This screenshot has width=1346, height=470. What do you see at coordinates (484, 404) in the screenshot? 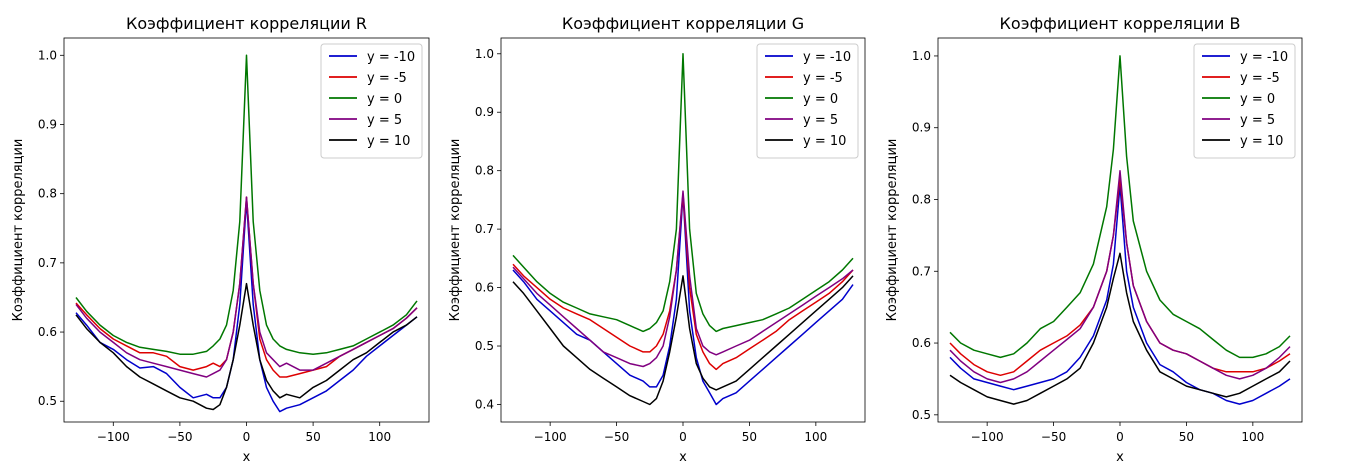
I see `y-tick-label: 0.4` at bounding box center [484, 404].